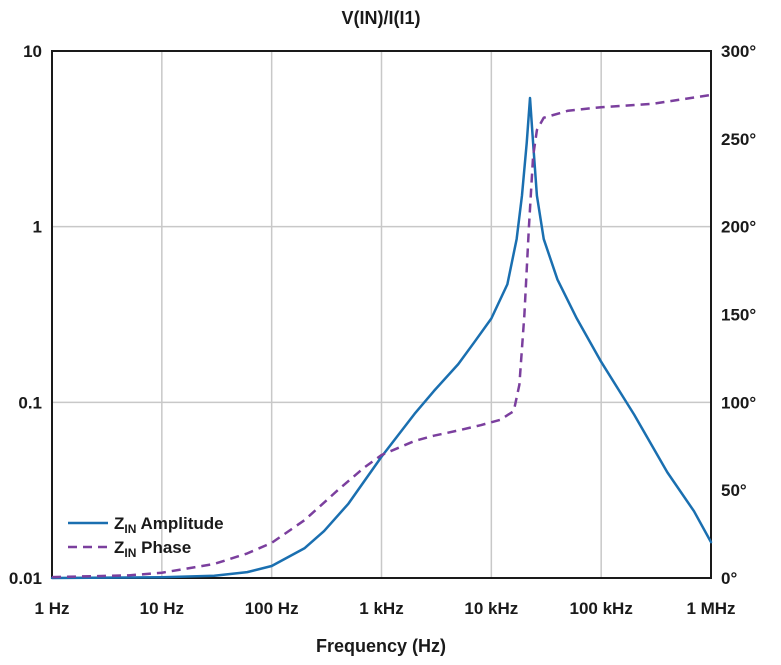 The width and height of the screenshot is (781, 665). Describe the element at coordinates (738, 51) in the screenshot. I see `y-right-tick-label: 300°` at that location.